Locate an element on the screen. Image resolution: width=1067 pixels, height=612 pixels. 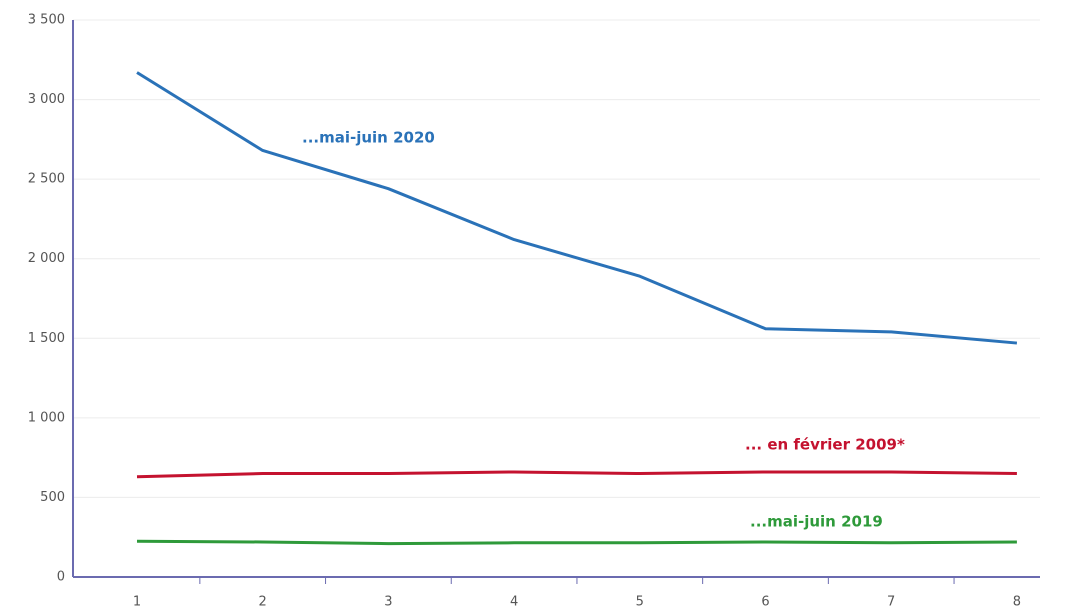
x-tick-label: 5 is located at coordinates (640, 602).